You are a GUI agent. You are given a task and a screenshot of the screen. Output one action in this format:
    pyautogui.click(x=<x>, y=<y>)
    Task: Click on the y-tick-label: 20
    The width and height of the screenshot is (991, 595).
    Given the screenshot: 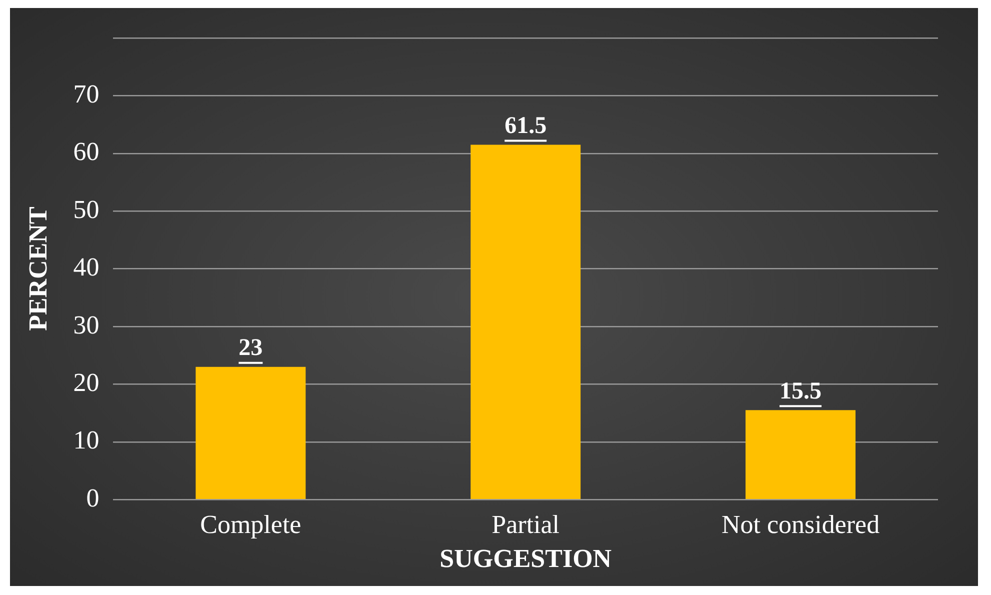 What is the action you would take?
    pyautogui.click(x=86, y=383)
    